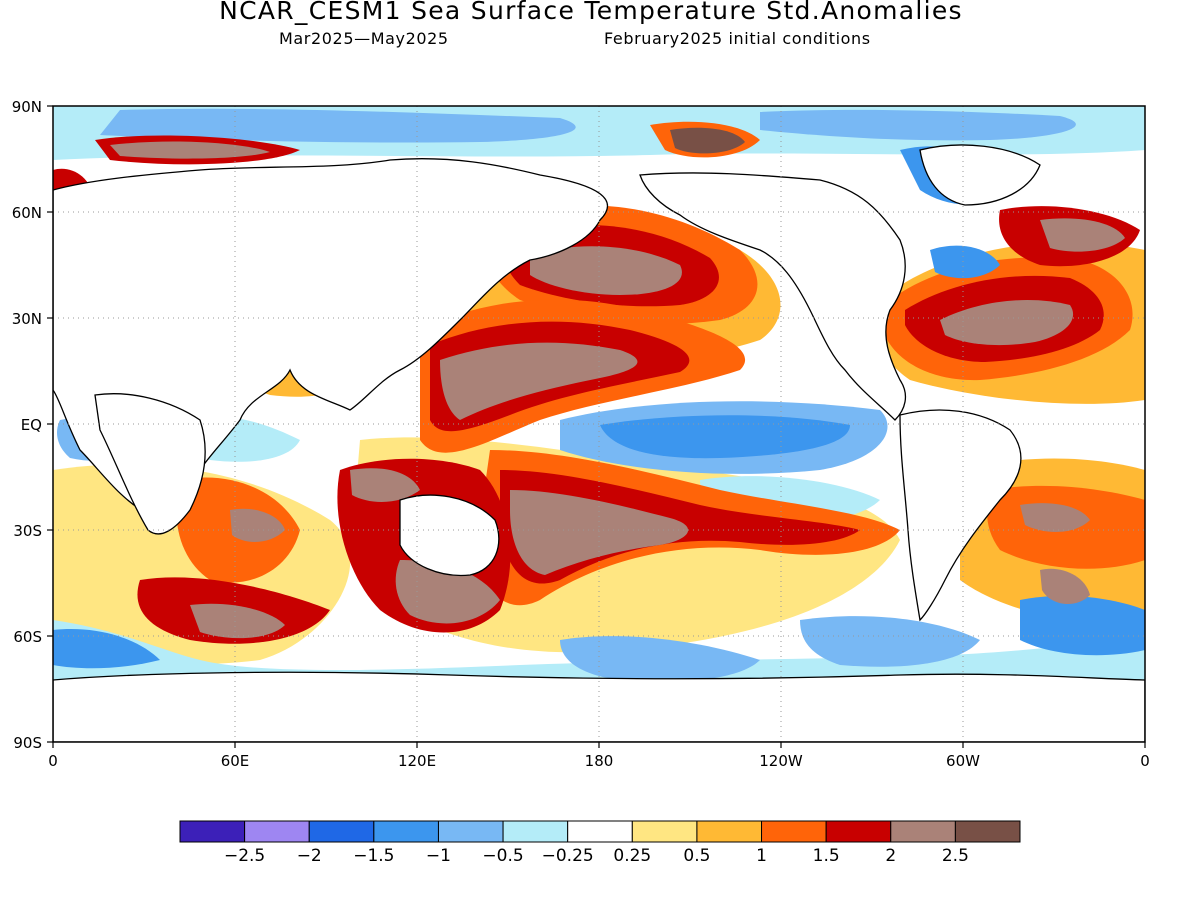  What do you see at coordinates (963, 761) in the screenshot?
I see `lon-label: 60W` at bounding box center [963, 761].